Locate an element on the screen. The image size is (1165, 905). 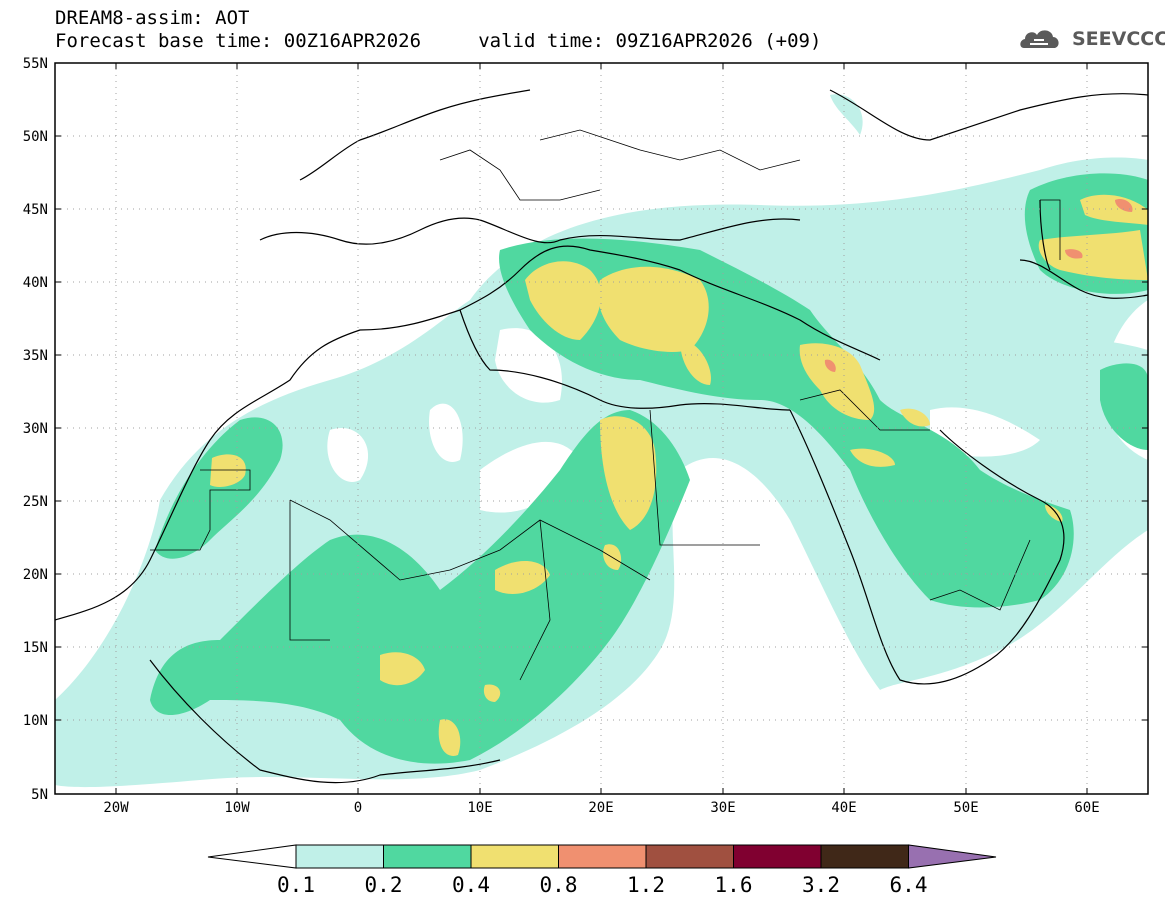
colorbar-swatch-below is located at coordinates (252, 856).